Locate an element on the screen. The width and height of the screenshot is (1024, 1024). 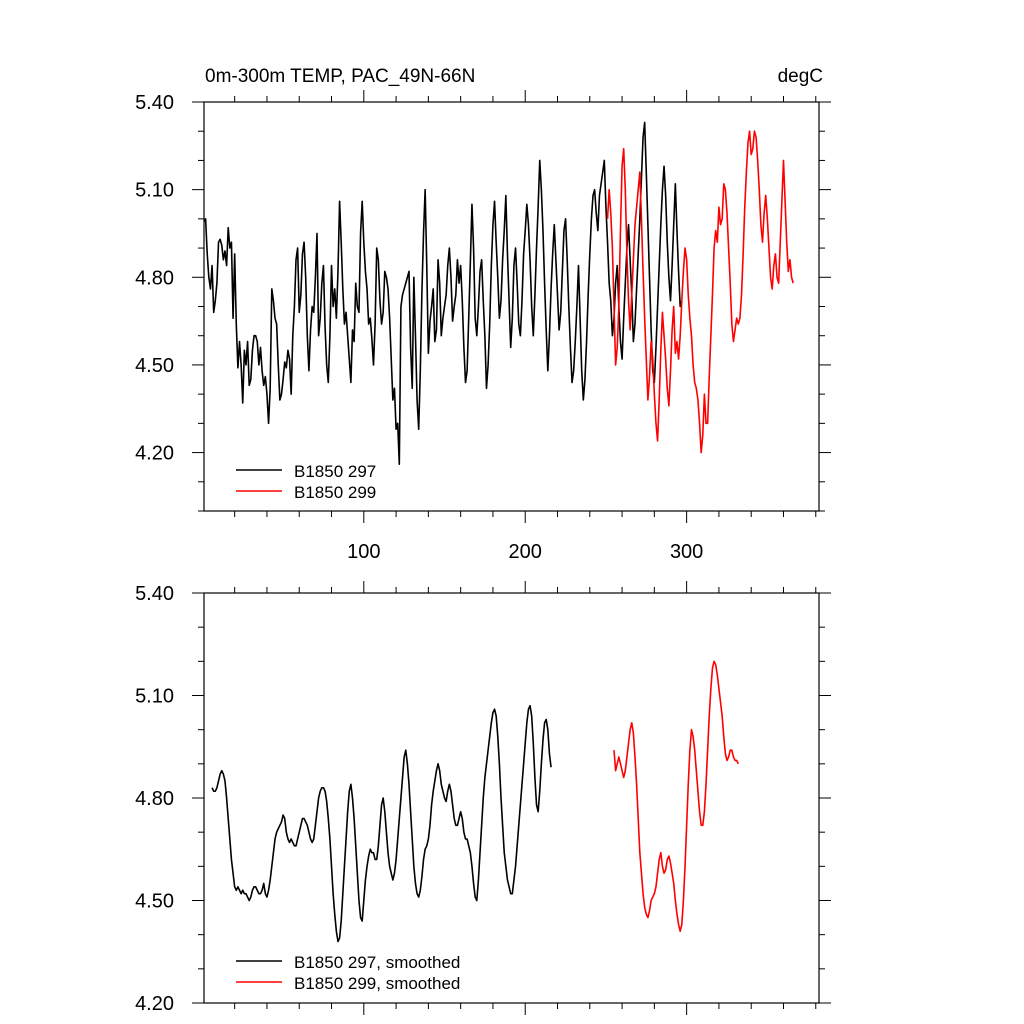
series-line-b1850-299-smoothed is located at coordinates (676, 796).